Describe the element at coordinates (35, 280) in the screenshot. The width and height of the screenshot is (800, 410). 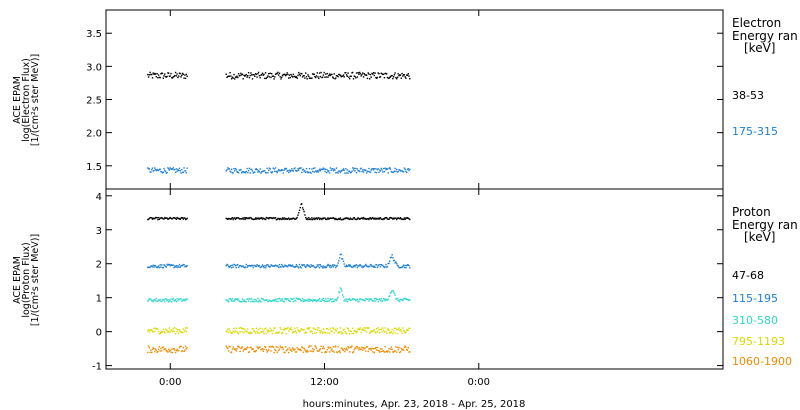
I see `proton-ylabel-line3: [1/(cm²s ster MeV)]` at that location.